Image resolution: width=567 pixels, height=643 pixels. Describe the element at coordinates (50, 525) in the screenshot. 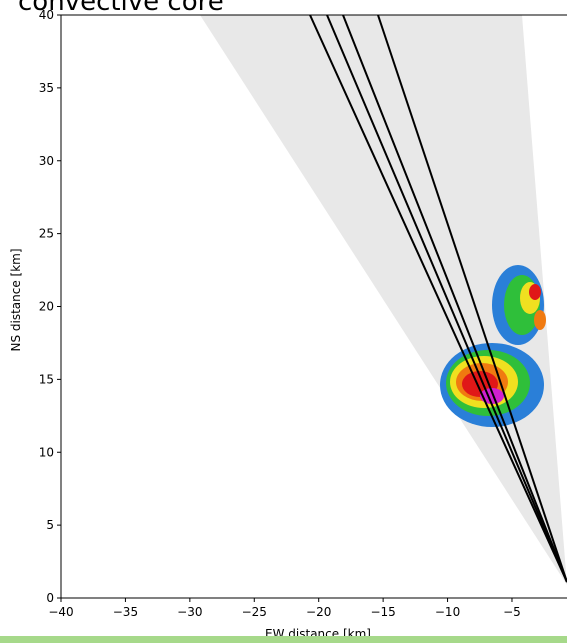

I see `y-tick-label: 5` at that location.